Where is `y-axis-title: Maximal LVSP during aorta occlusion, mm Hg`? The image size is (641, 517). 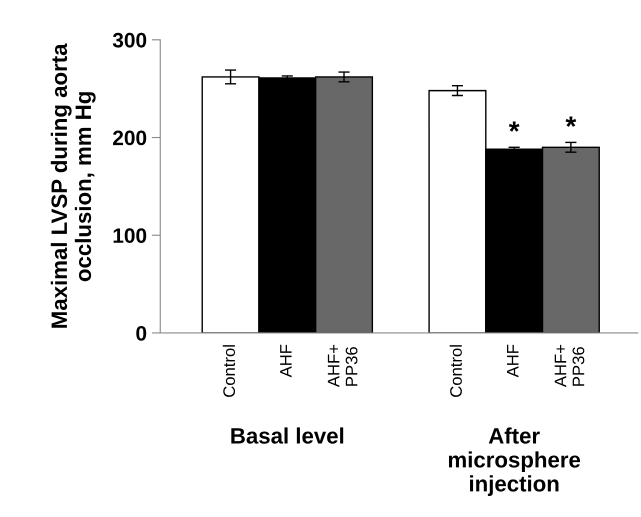
y-axis-title: Maximal LVSP during aorta occlusion, mm Hg is located at coordinates (73, 185).